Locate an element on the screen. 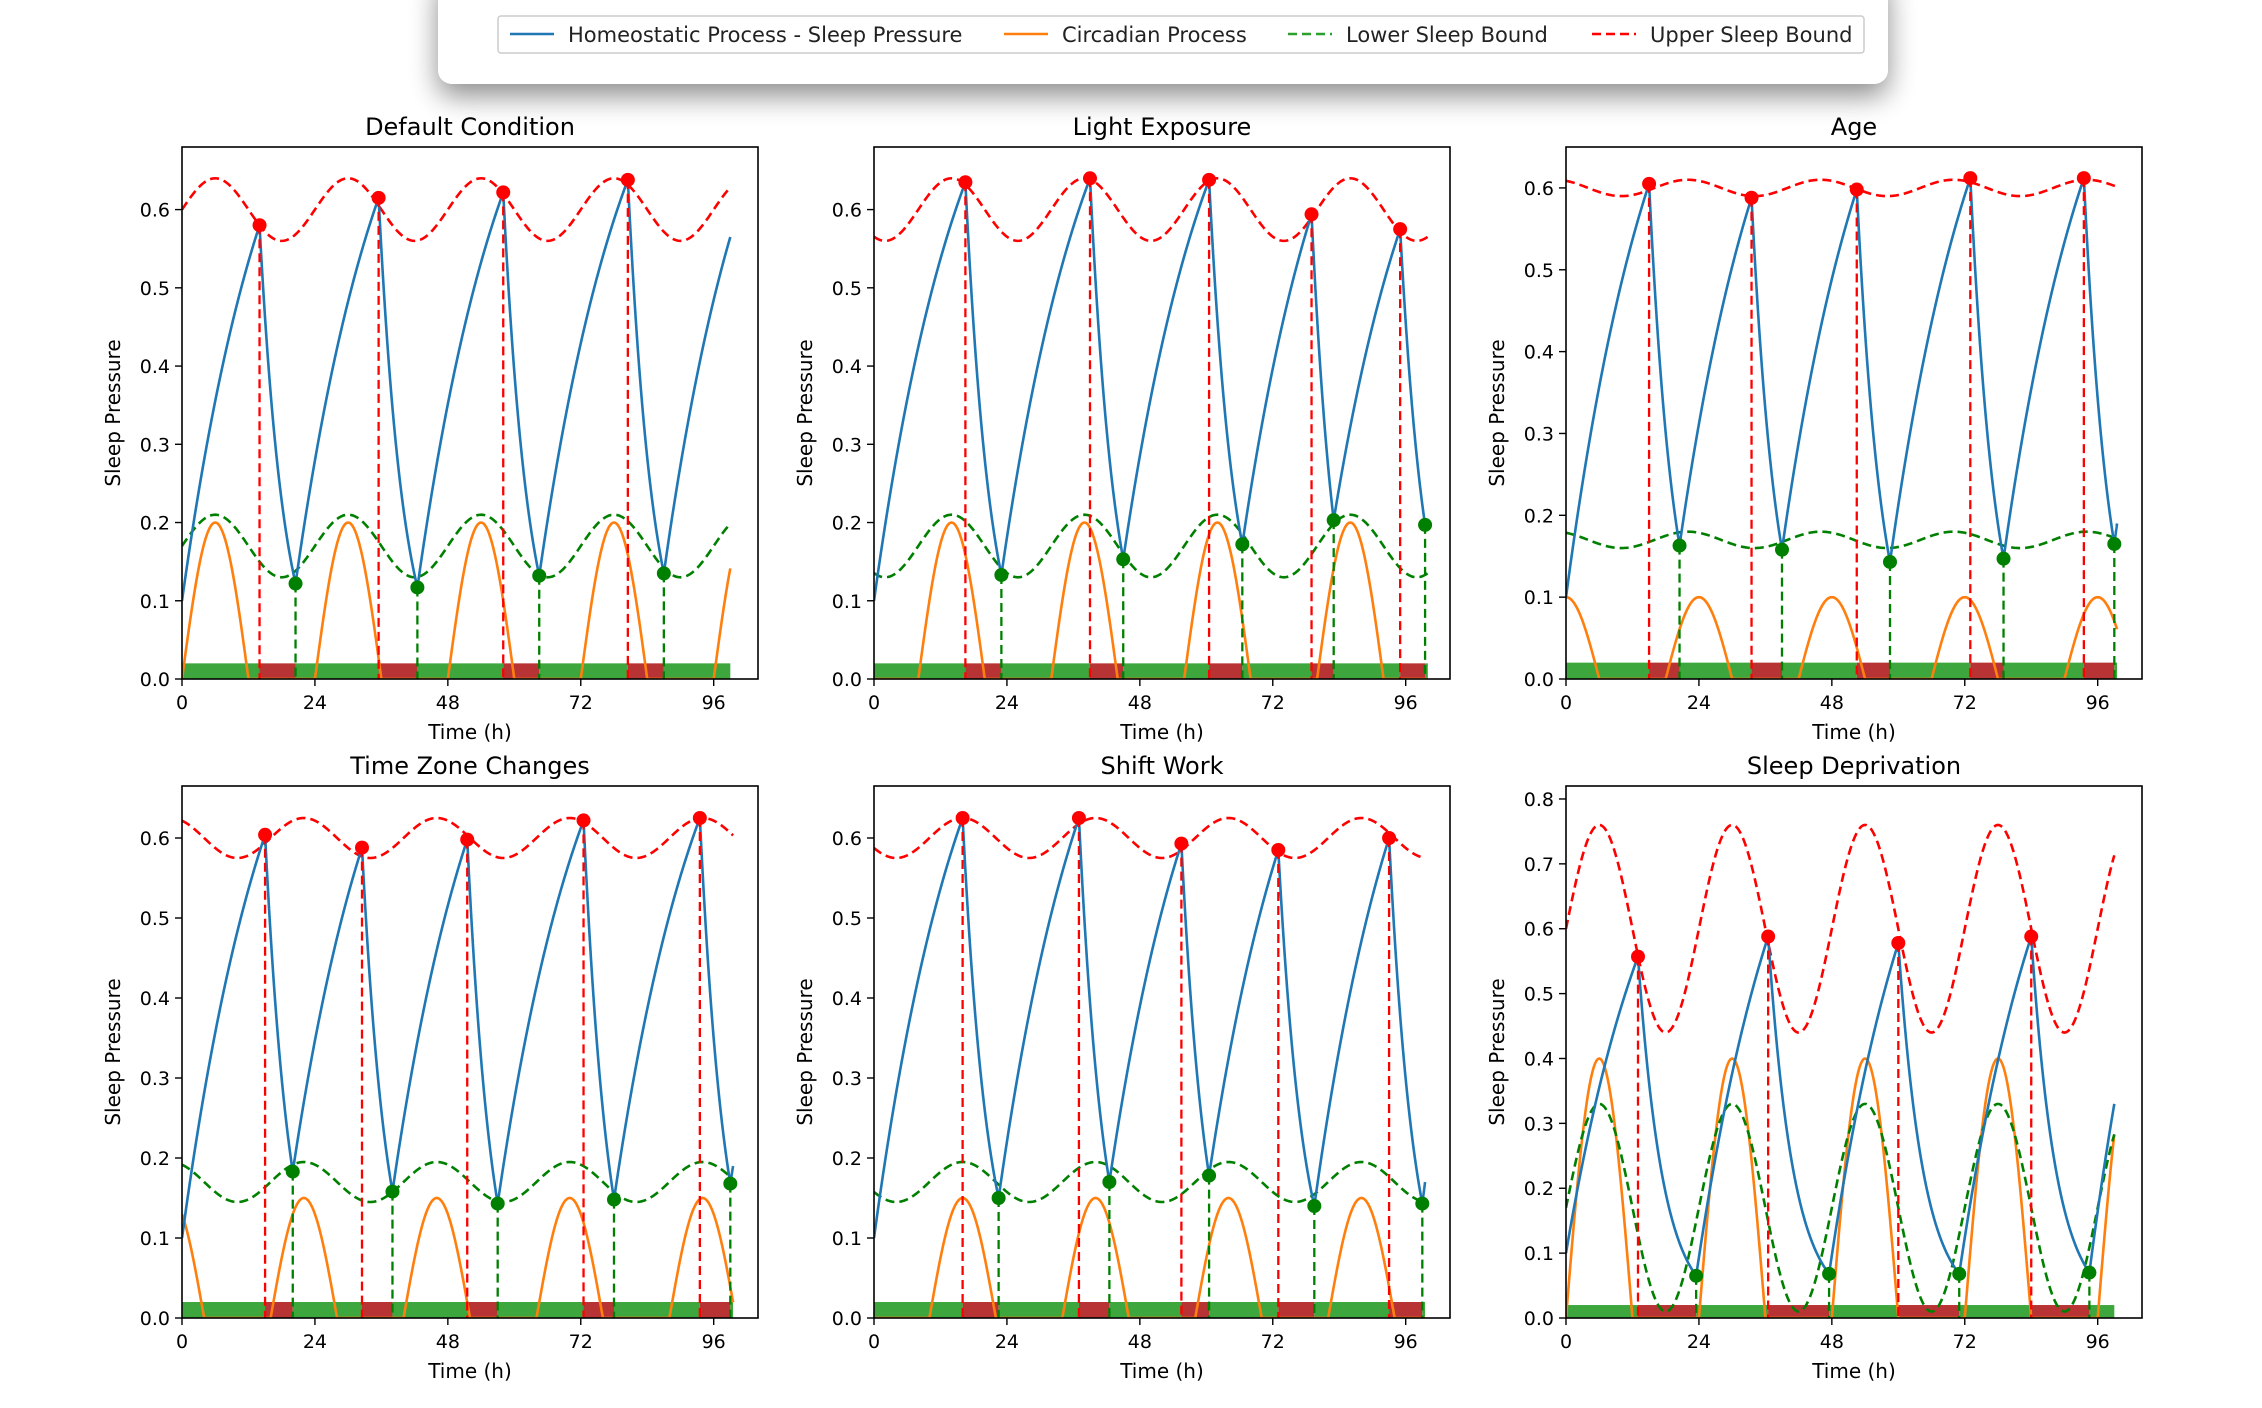 The width and height of the screenshot is (2262, 1408). upper-sleep-bound-line is located at coordinates (1151, 209).